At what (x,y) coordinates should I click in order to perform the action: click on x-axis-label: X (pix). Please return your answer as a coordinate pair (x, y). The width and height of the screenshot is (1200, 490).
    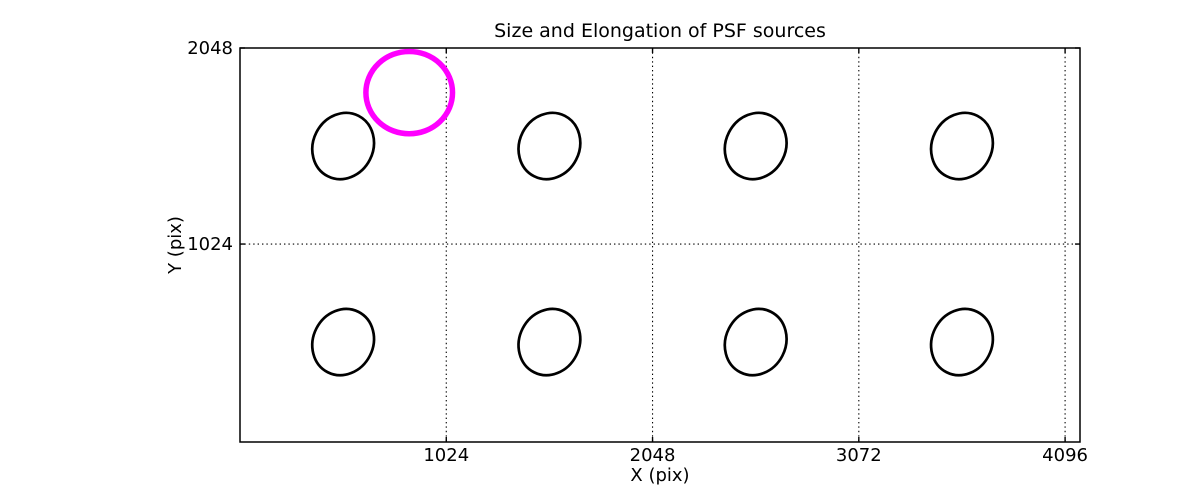
    Looking at the image, I should click on (660, 475).